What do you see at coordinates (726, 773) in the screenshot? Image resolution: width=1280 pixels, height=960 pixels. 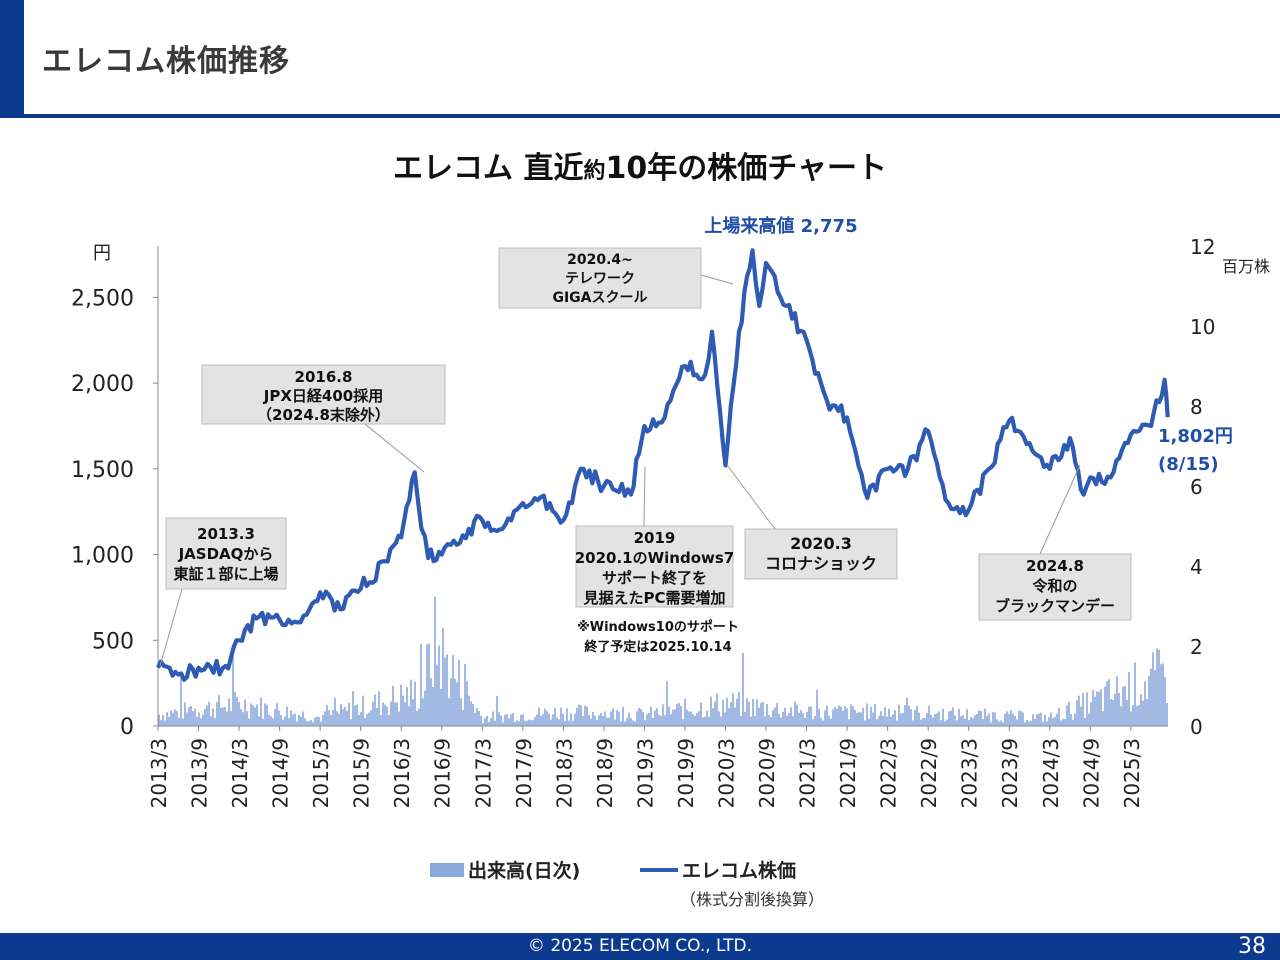 I see `x-tick-label: 2020/3` at bounding box center [726, 773].